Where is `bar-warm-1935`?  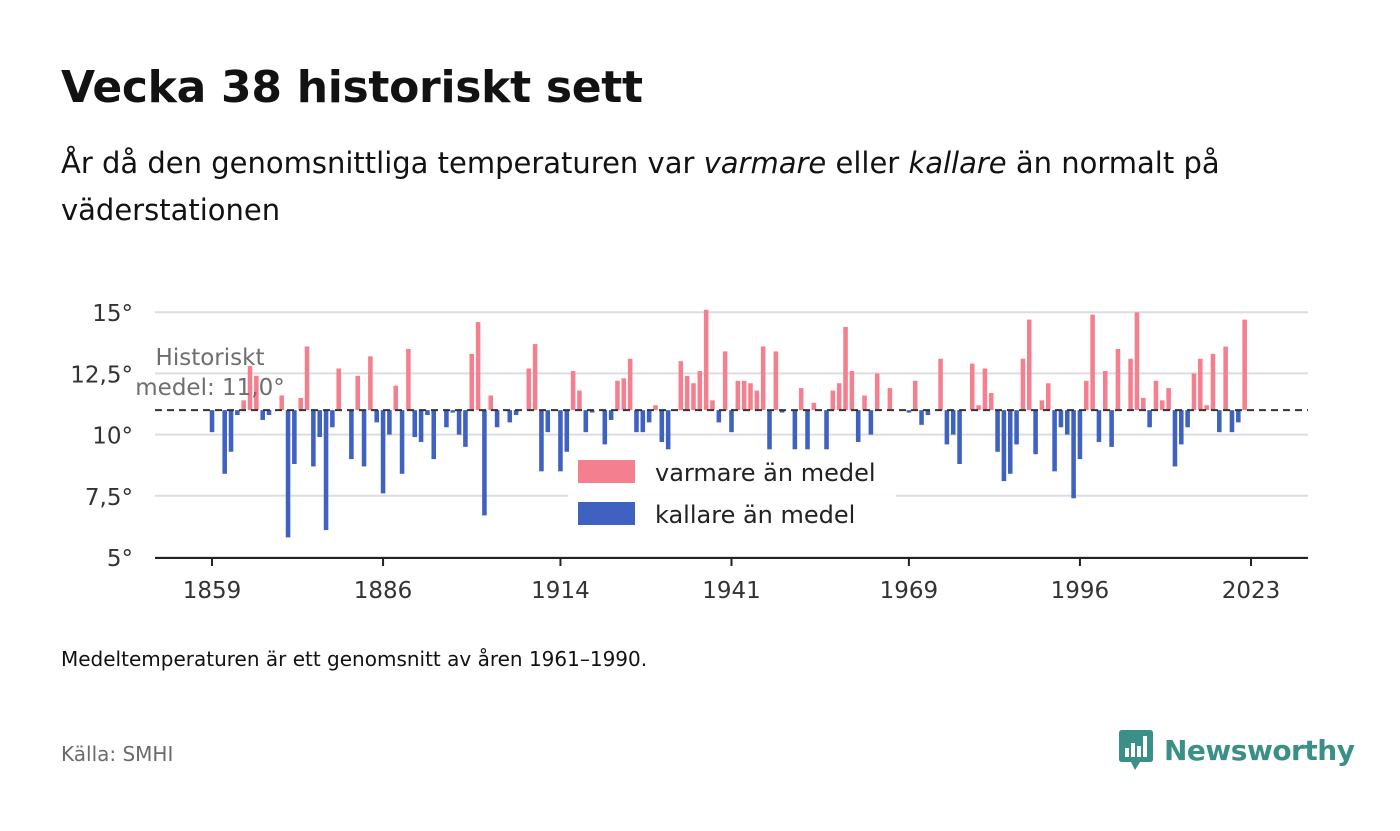
bar-warm-1935 is located at coordinates (693, 397).